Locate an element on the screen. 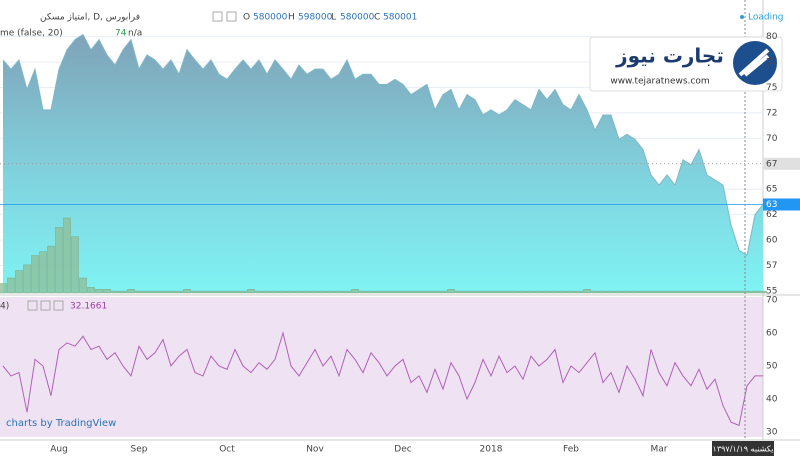  ohlc-label: L is located at coordinates (333, 18).